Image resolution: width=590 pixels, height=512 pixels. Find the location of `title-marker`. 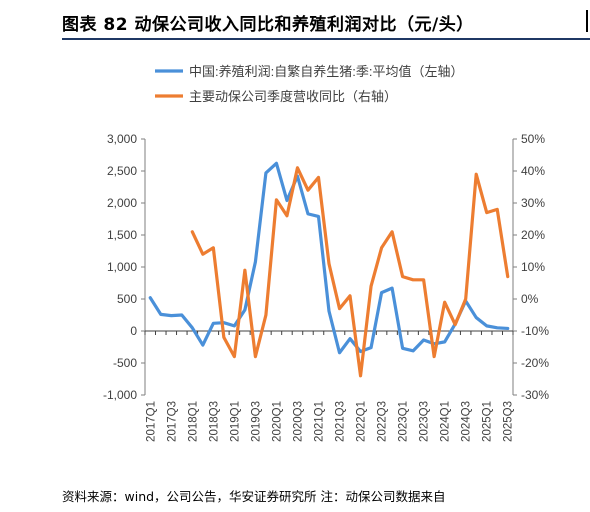

title-marker is located at coordinates (587, 21).